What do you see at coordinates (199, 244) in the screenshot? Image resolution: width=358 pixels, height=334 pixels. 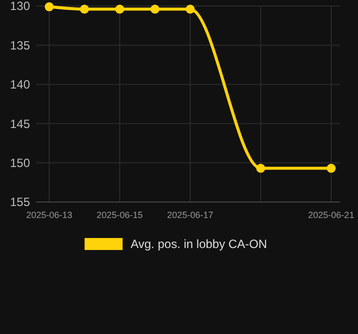 I see `legend-label: Avg. pos. in lobby CA-ON` at bounding box center [199, 244].